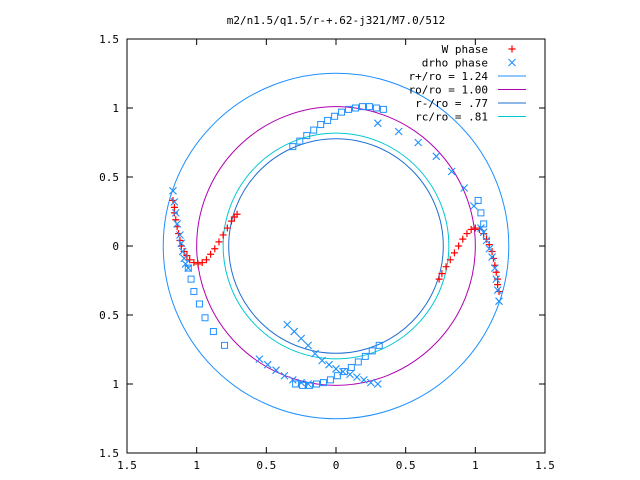 The width and height of the screenshot is (640, 480). Describe the element at coordinates (465, 49) in the screenshot. I see `legend-label: W phase` at that location.